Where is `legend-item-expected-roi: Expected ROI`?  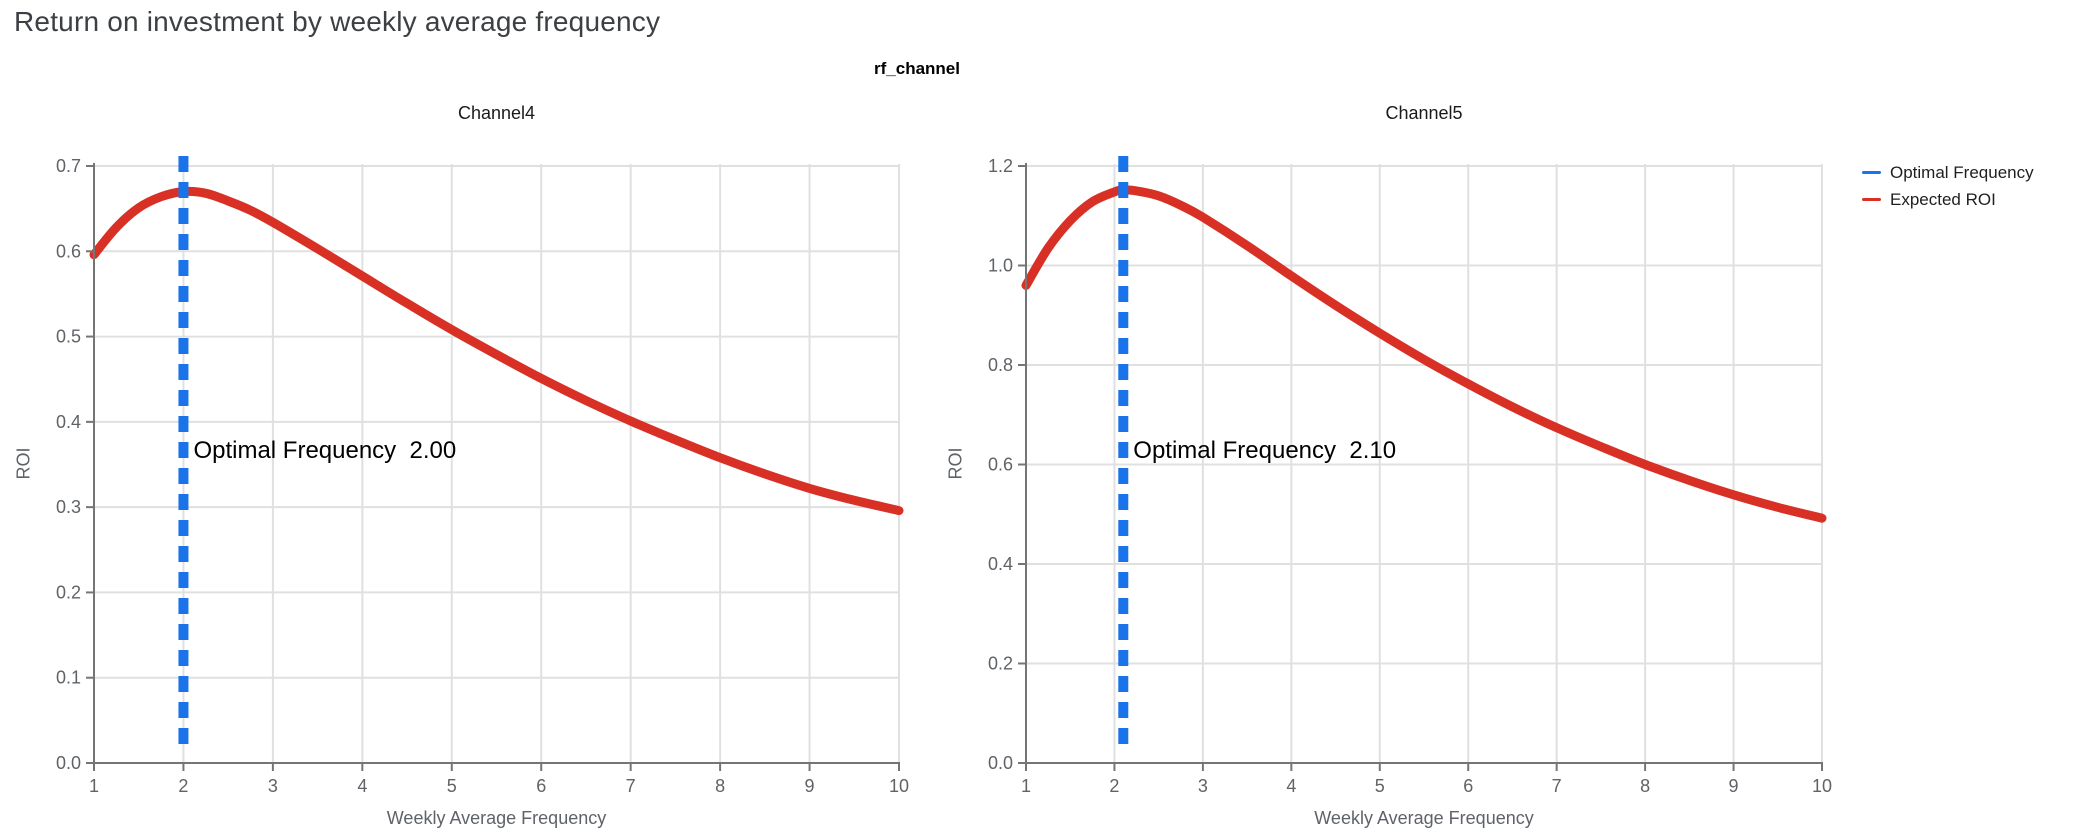
legend-item-expected-roi: Expected ROI is located at coordinates (1948, 199).